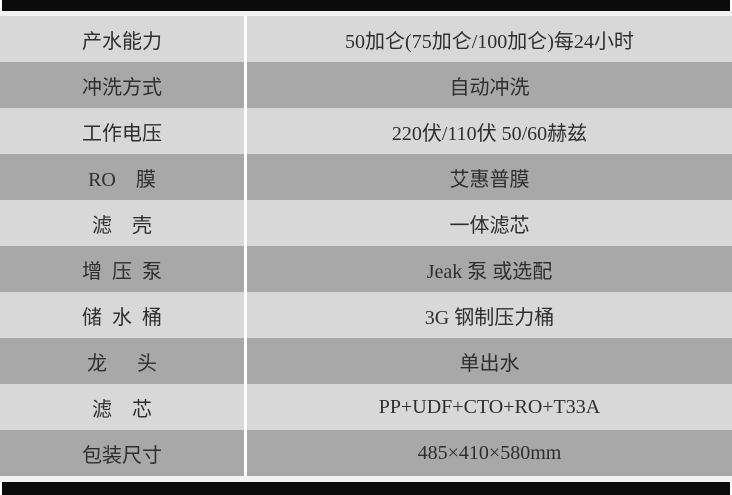 This screenshot has width=732, height=495. What do you see at coordinates (366, 13) in the screenshot?
I see `top-gap-strip` at bounding box center [366, 13].